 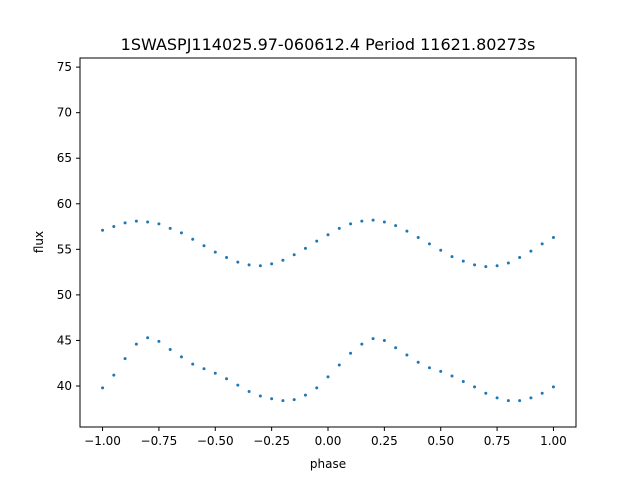 I want to click on y-tick-label: 60, so click(x=64, y=204).